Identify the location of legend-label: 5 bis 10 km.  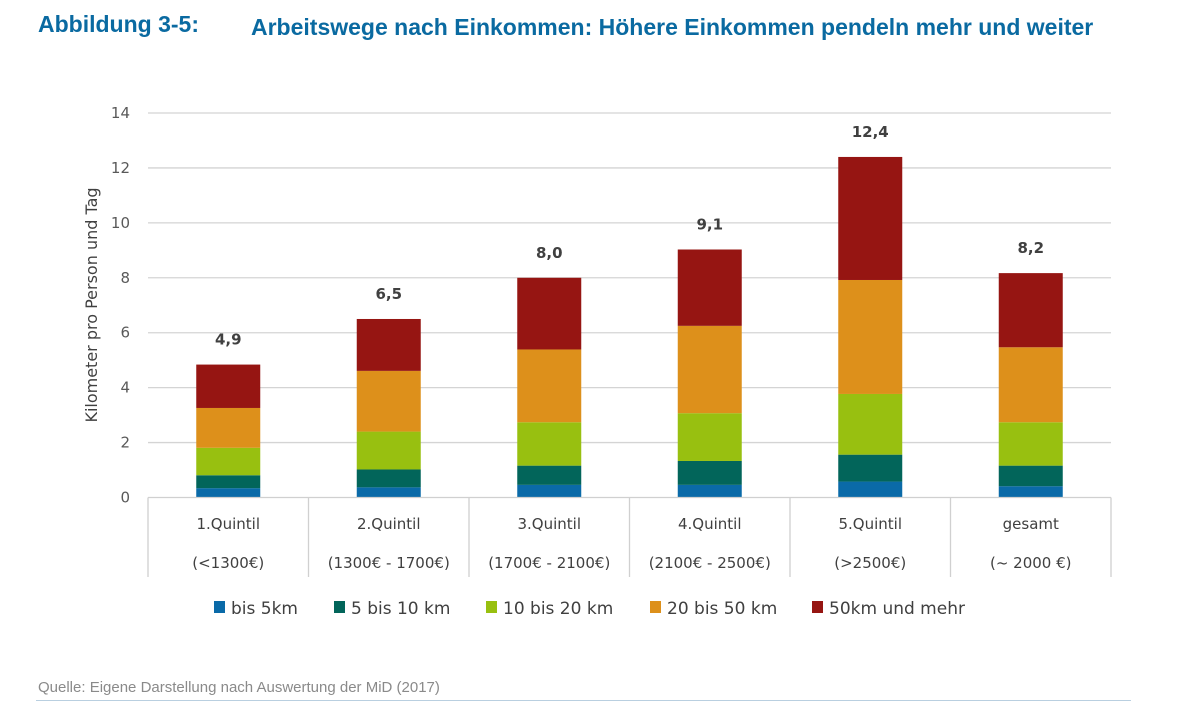
(400, 609).